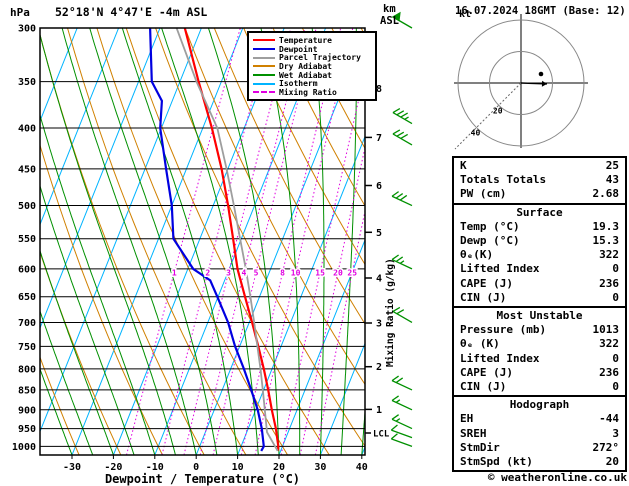  I want to click on row-label: Totals Totals, so click(503, 180).